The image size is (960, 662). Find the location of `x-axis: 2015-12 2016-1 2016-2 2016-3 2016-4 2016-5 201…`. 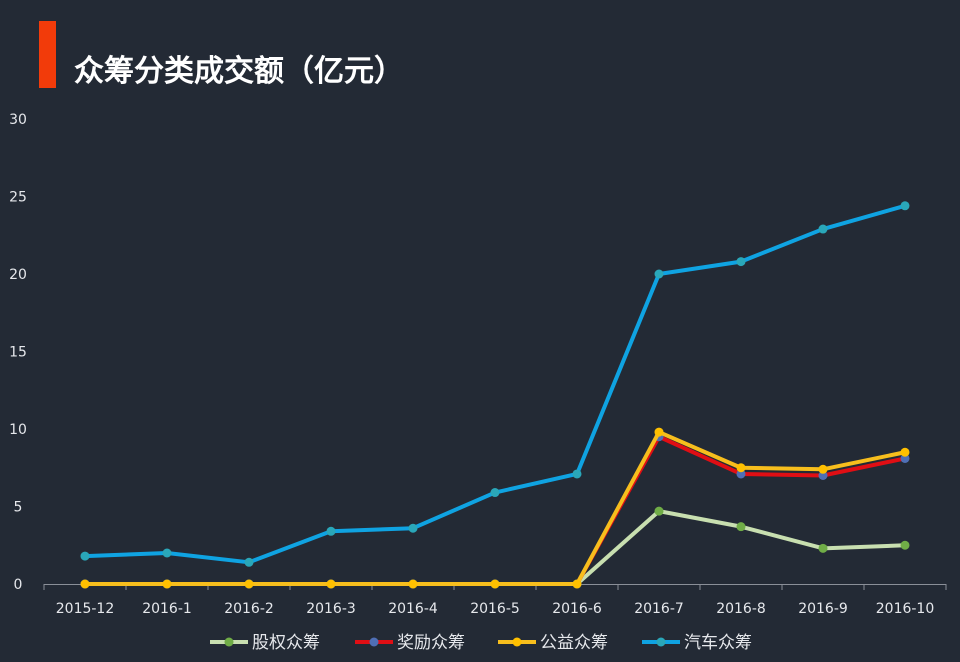

x-axis: 2015-12 2016-1 2016-2 2016-3 2016-4 2016-5 201… is located at coordinates (495, 600).